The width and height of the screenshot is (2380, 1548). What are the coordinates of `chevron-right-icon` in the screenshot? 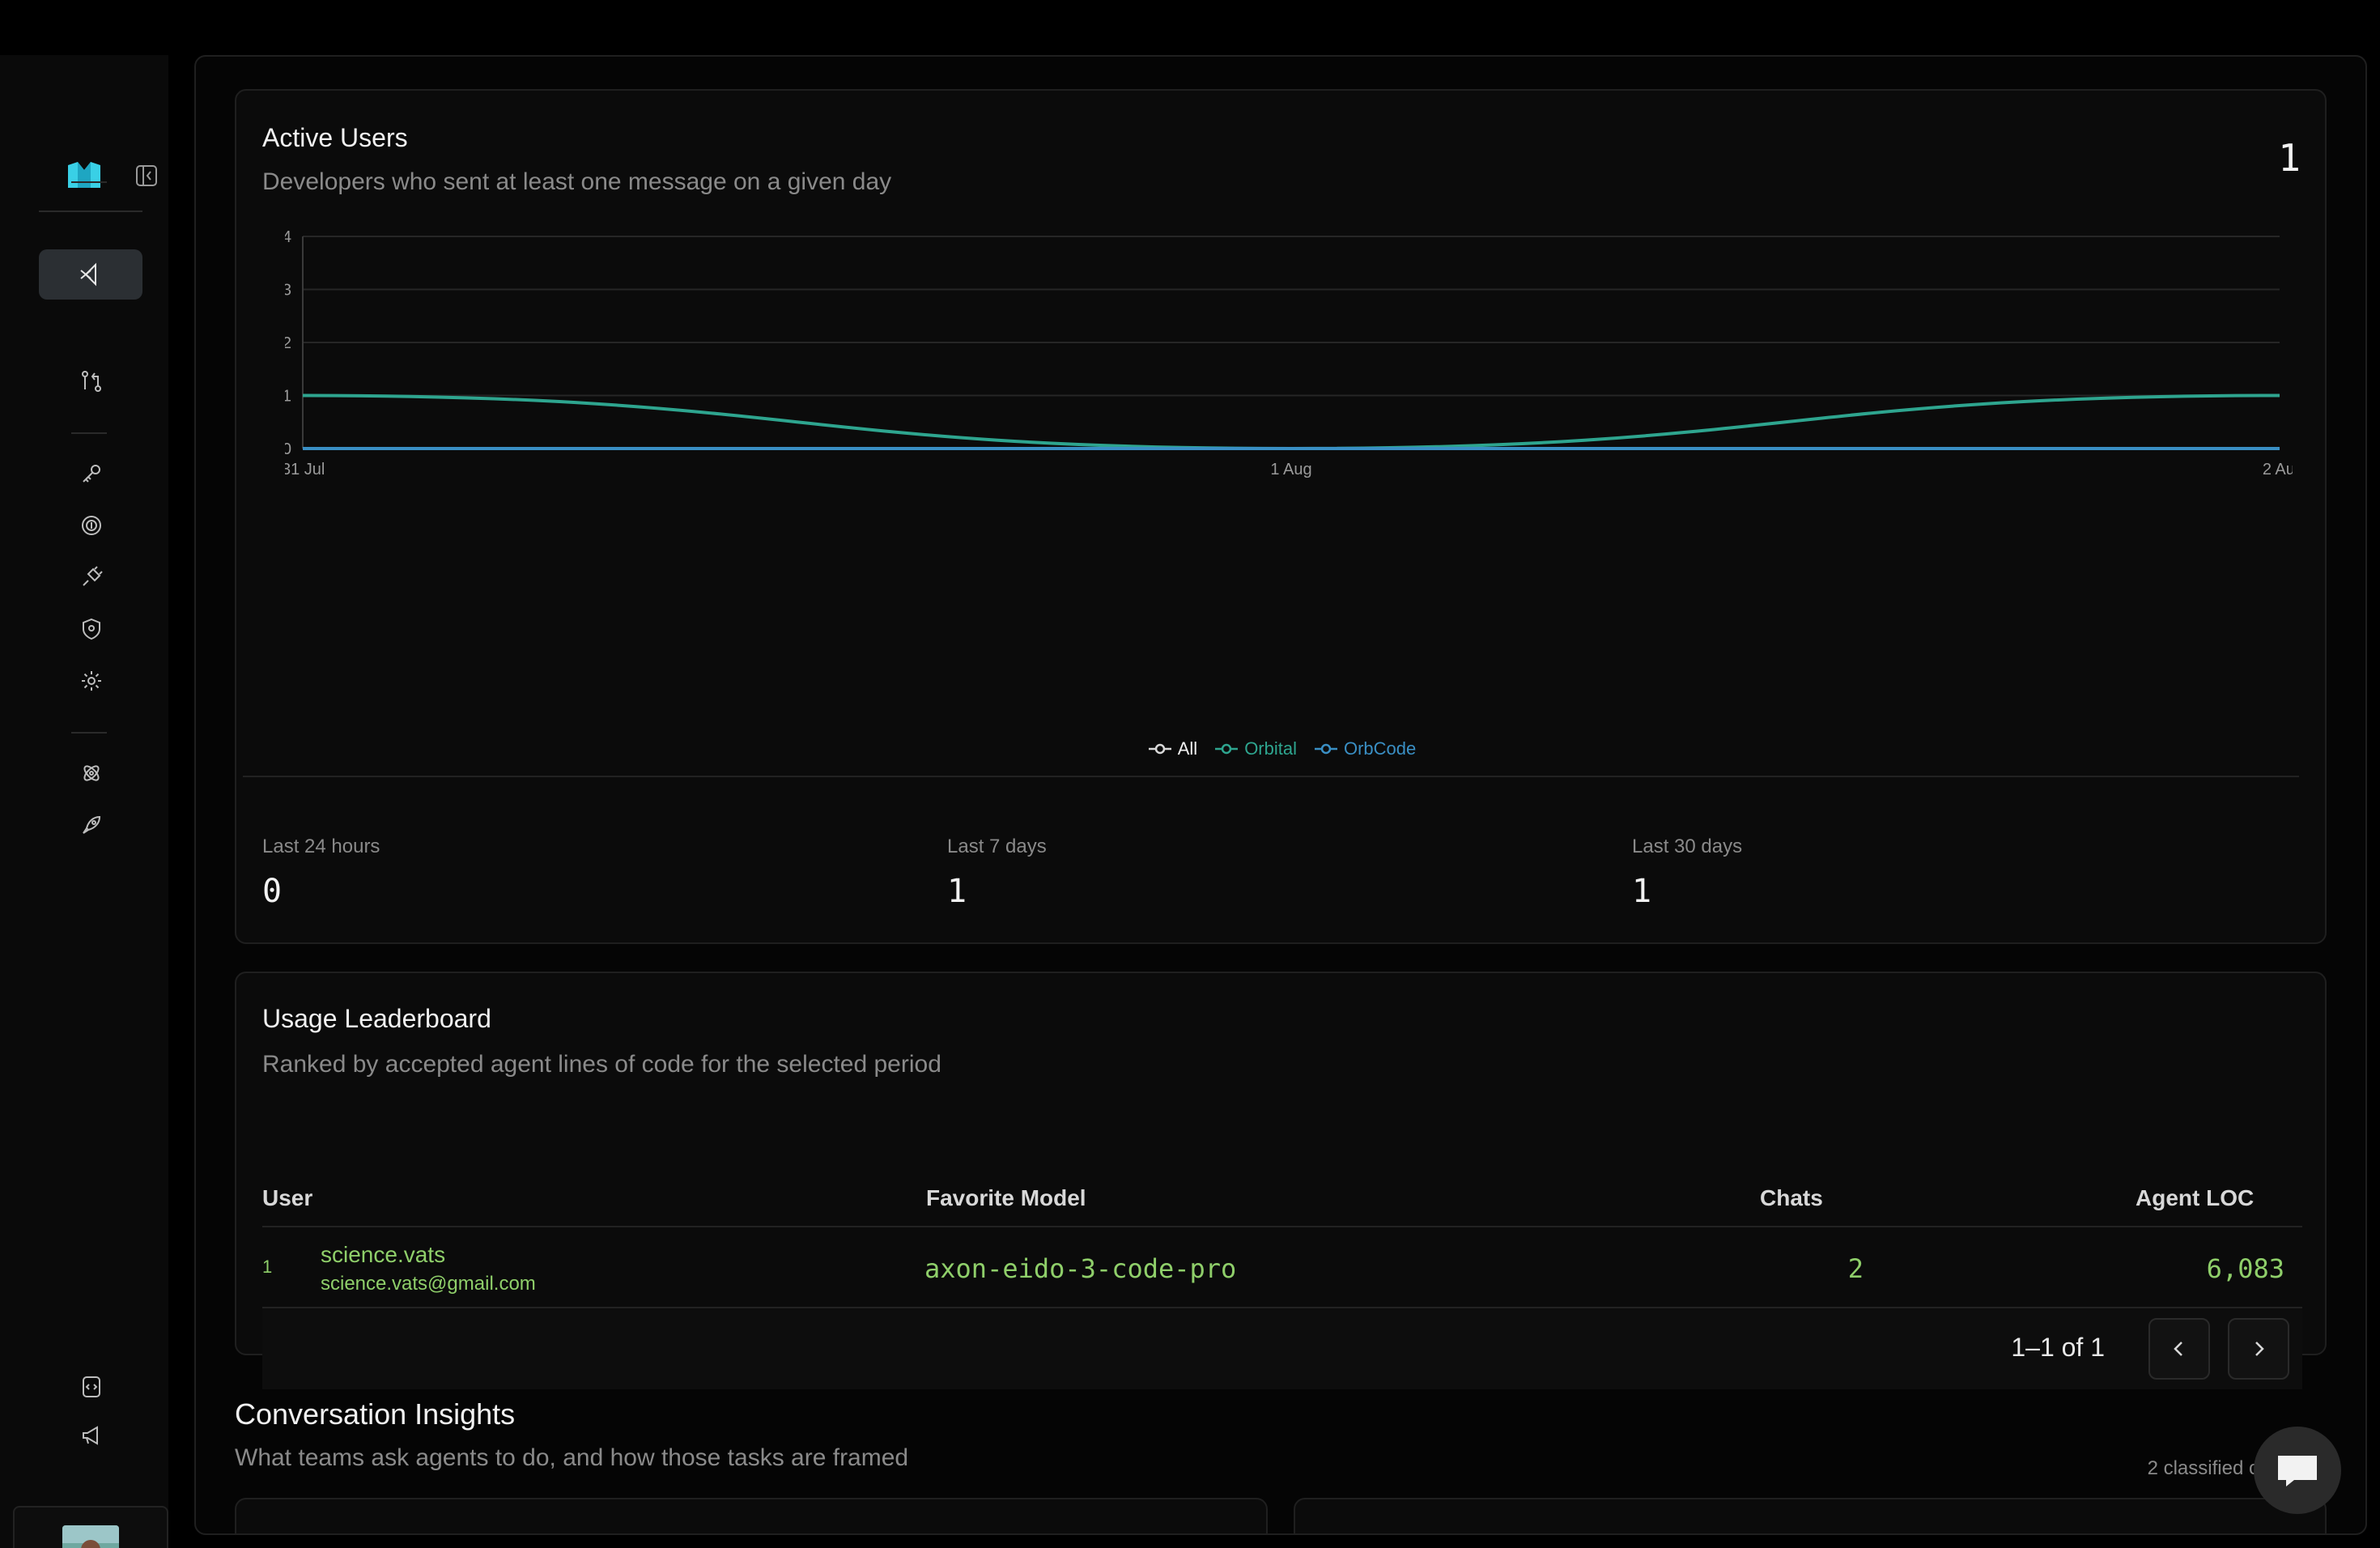 It's located at (2260, 1349).